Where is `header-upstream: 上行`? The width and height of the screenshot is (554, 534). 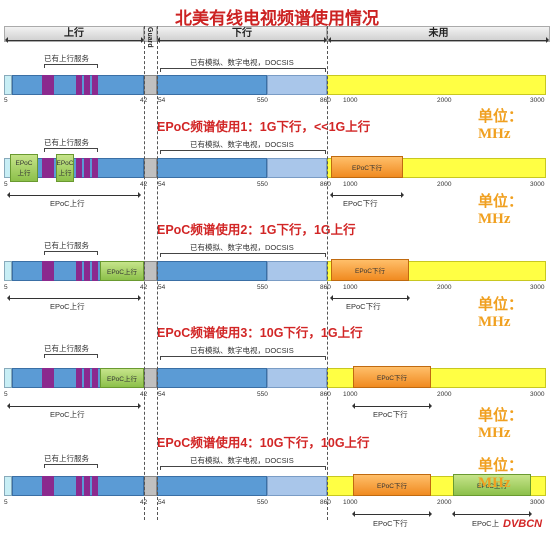 header-upstream: 上行 is located at coordinates (74, 34).